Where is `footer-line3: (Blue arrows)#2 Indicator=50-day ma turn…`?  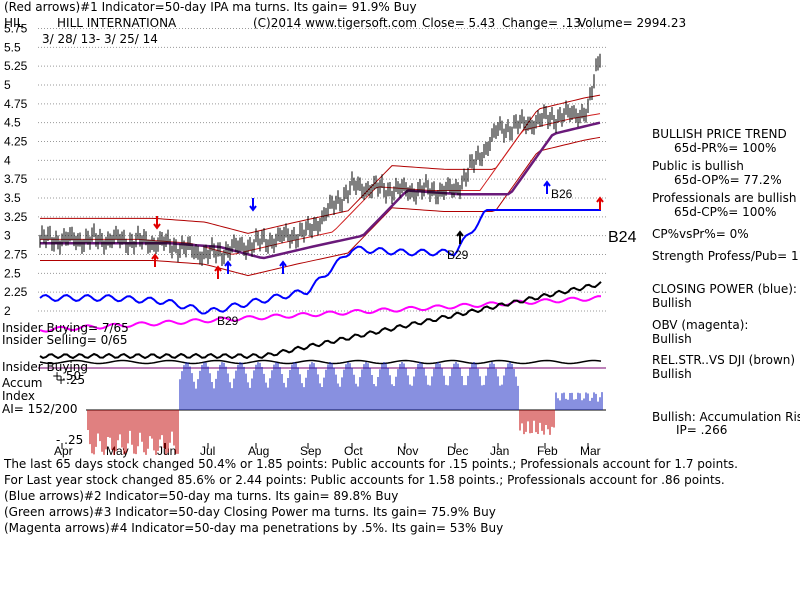
footer-line3: (Blue arrows)#2 Indicator=50-day ma turn… is located at coordinates (201, 496).